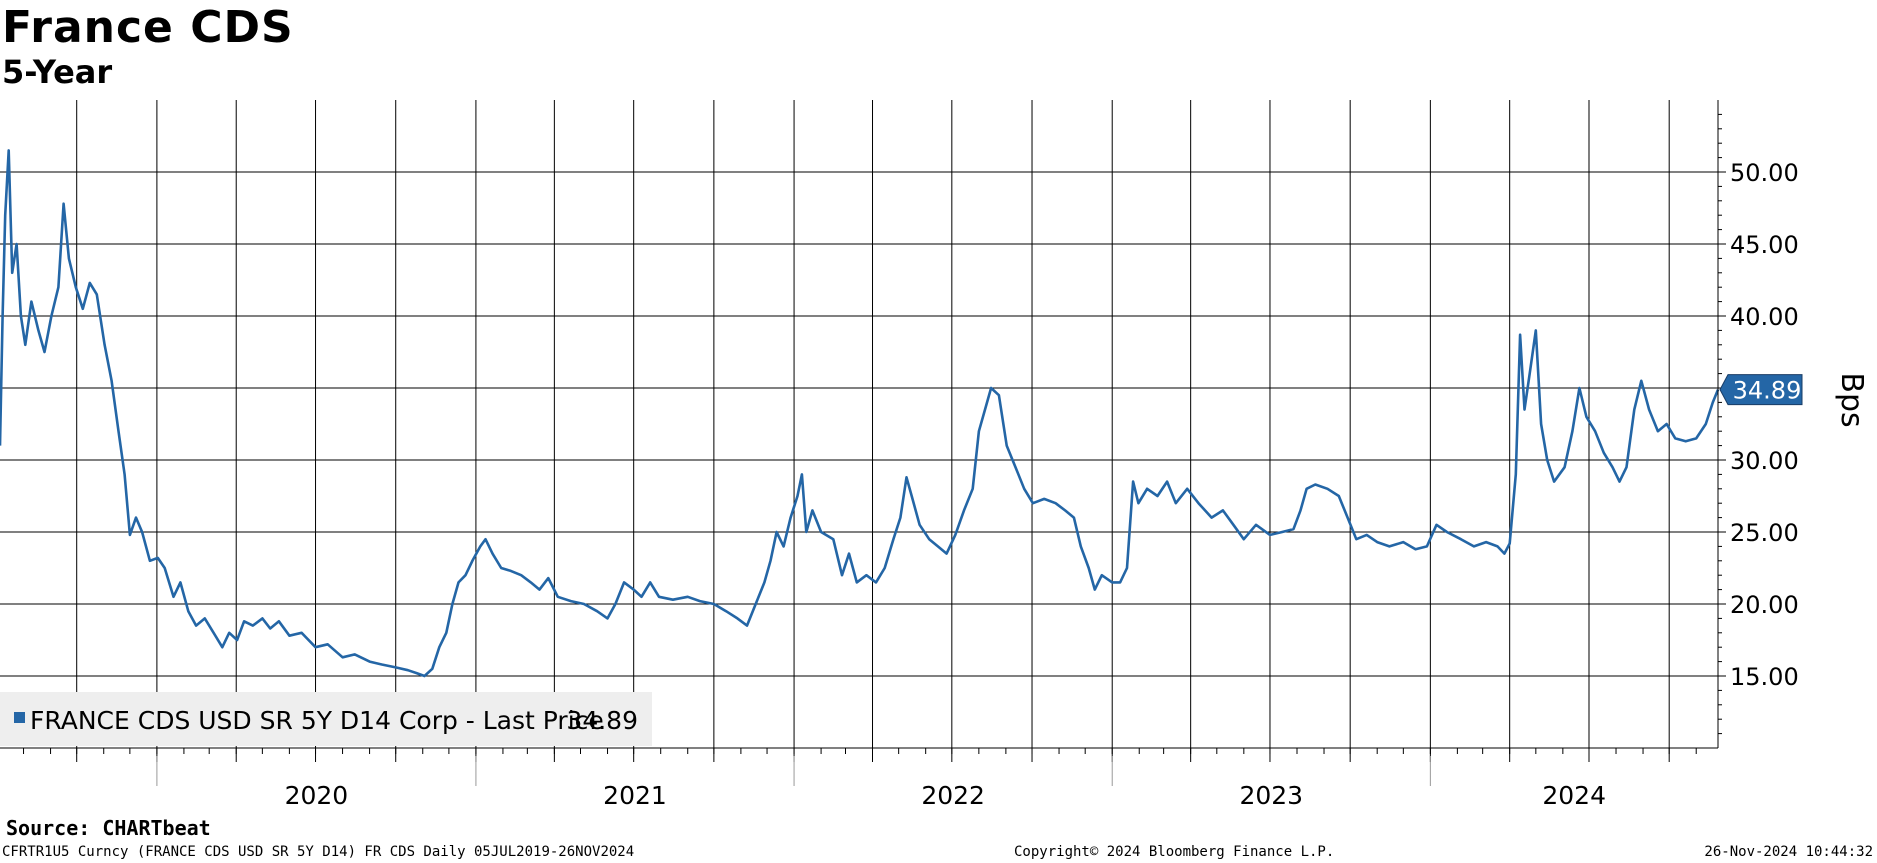 This screenshot has height=863, width=1877. Describe the element at coordinates (602, 720) in the screenshot. I see `legend-last-value: 34.89` at that location.